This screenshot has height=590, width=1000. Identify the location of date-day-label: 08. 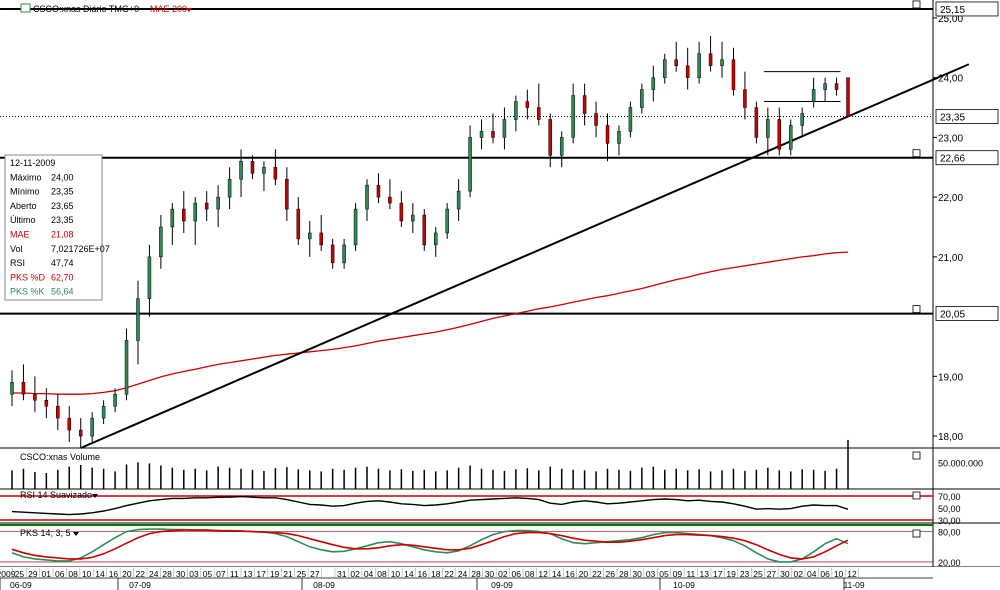
(382, 574).